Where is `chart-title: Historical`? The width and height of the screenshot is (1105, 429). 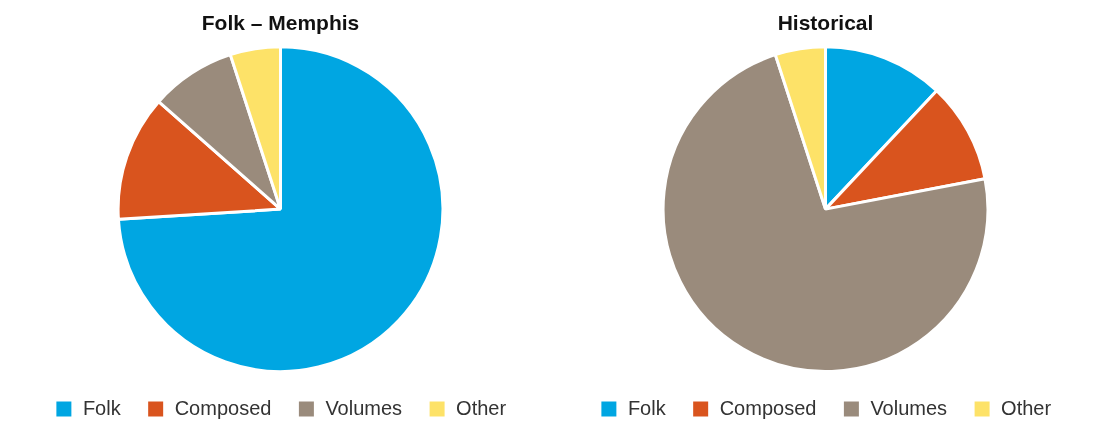
chart-title: Historical is located at coordinates (825, 23).